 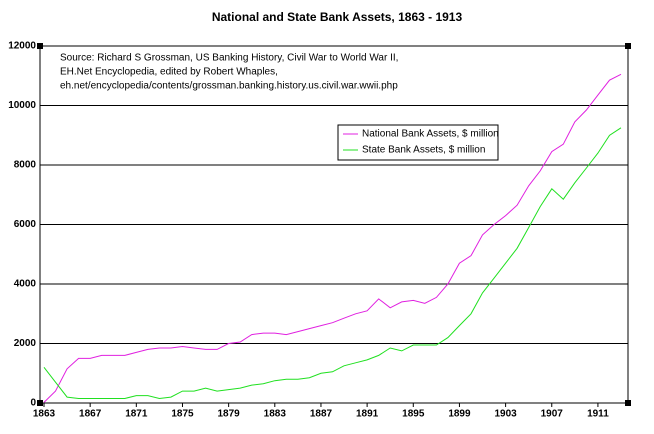 What do you see at coordinates (505, 414) in the screenshot?
I see `x-tick-label: 1903` at bounding box center [505, 414].